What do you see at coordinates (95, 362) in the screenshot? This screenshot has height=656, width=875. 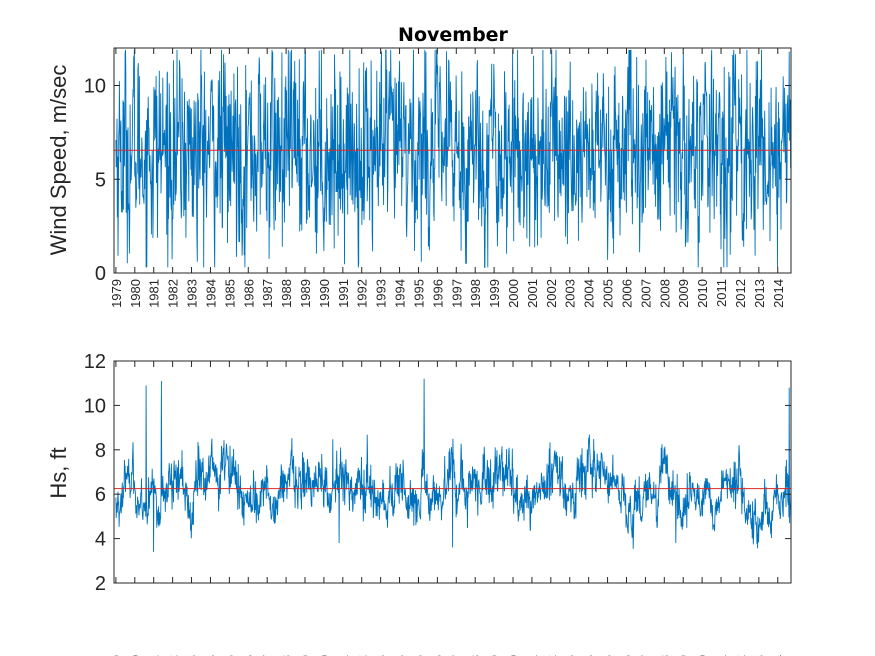 I see `y-tick-label: 12` at bounding box center [95, 362].